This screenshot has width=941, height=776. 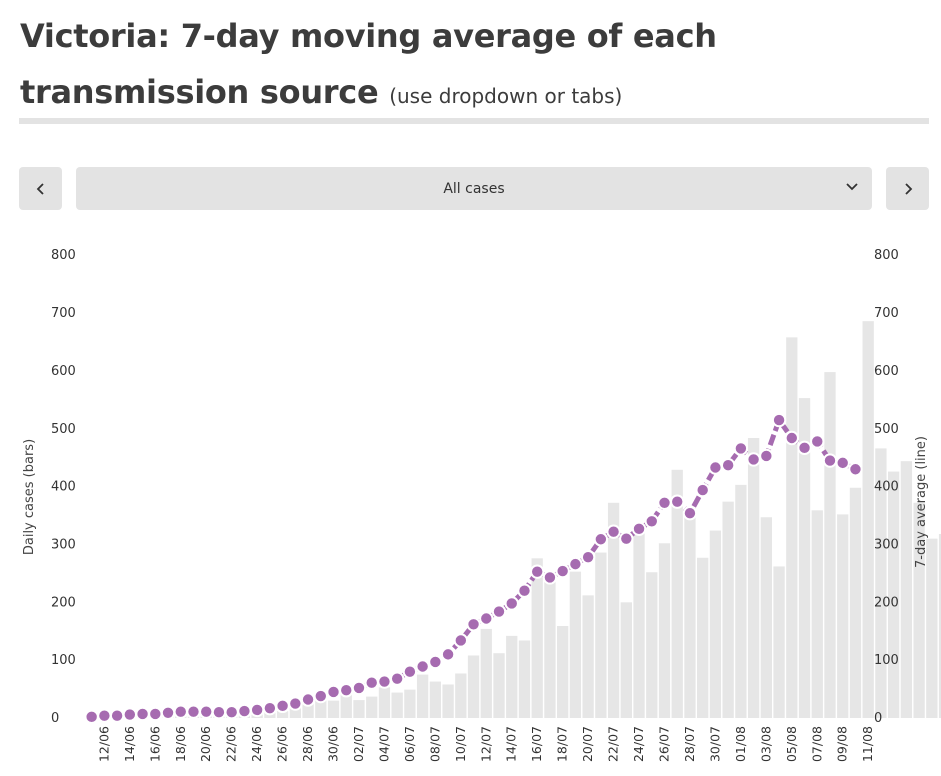 I want to click on chevron-right-icon, so click(x=908, y=188).